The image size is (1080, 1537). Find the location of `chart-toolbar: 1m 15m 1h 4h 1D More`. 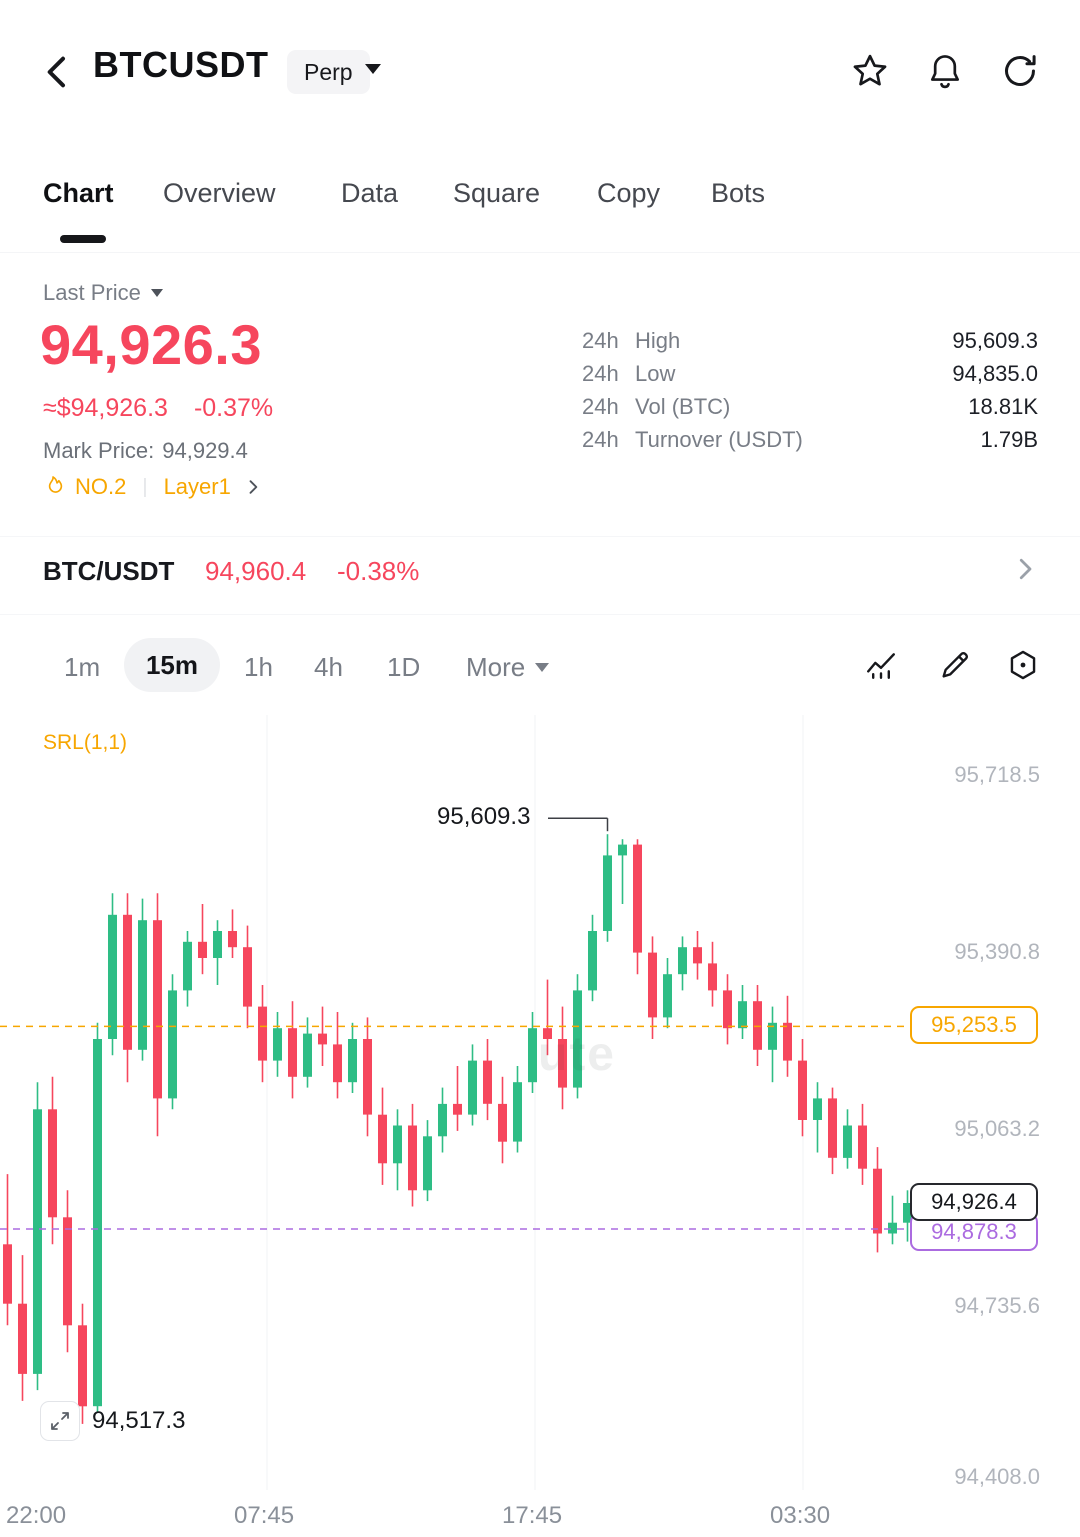

chart-toolbar: 1m 15m 1h 4h 1D More is located at coordinates (540, 669).